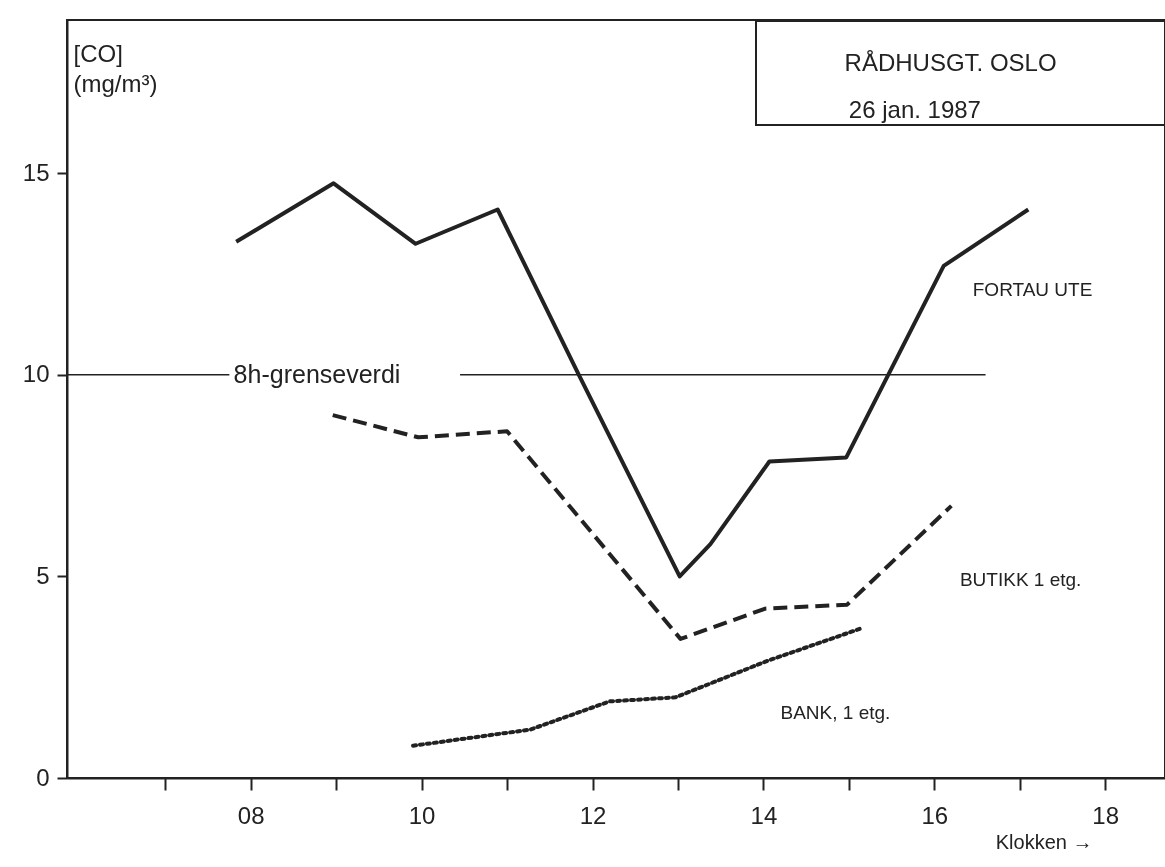 Image resolution: width=1165 pixels, height=867 pixels. What do you see at coordinates (1044, 841) in the screenshot?
I see `x-axis-title: Klokken →` at bounding box center [1044, 841].